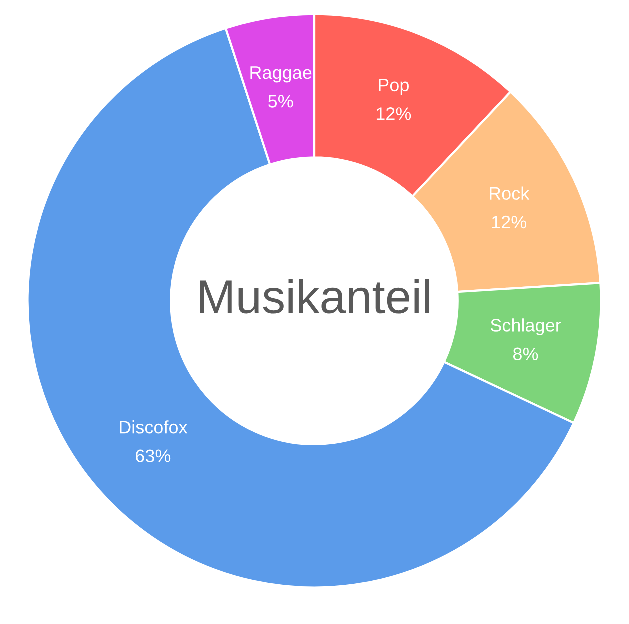 The height and width of the screenshot is (624, 629). Describe the element at coordinates (154, 427) in the screenshot. I see `slice-label: Discofox` at that location.